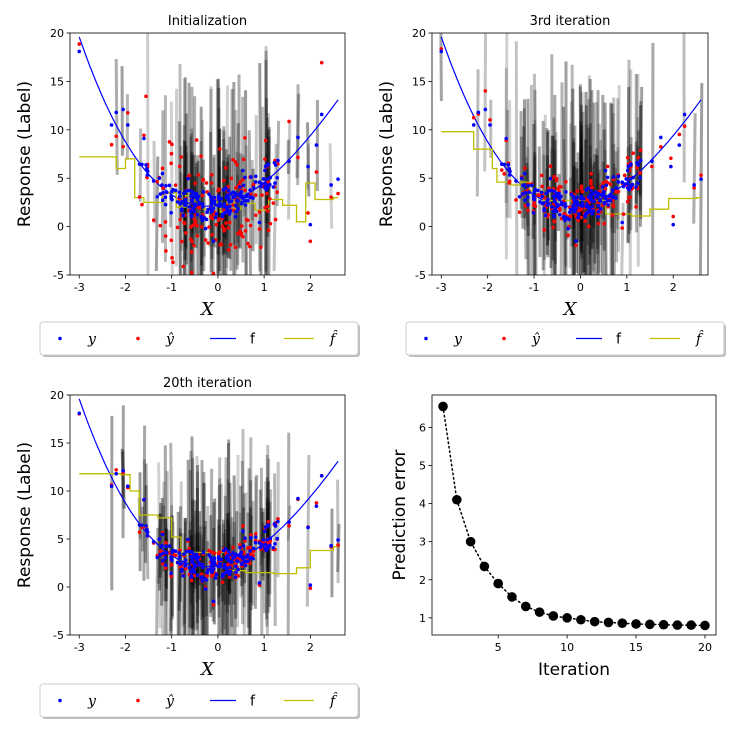 This screenshot has width=747, height=734. What do you see at coordinates (310, 287) in the screenshot?
I see `x-tick-label: 2` at bounding box center [310, 287].